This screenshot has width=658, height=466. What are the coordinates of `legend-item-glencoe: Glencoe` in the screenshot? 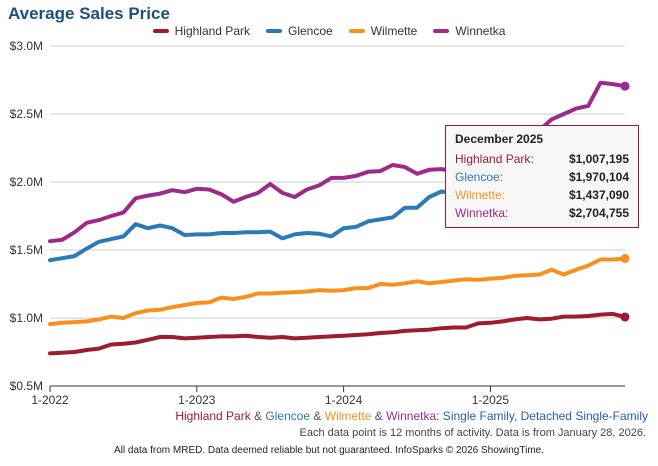 It's located at (299, 31).